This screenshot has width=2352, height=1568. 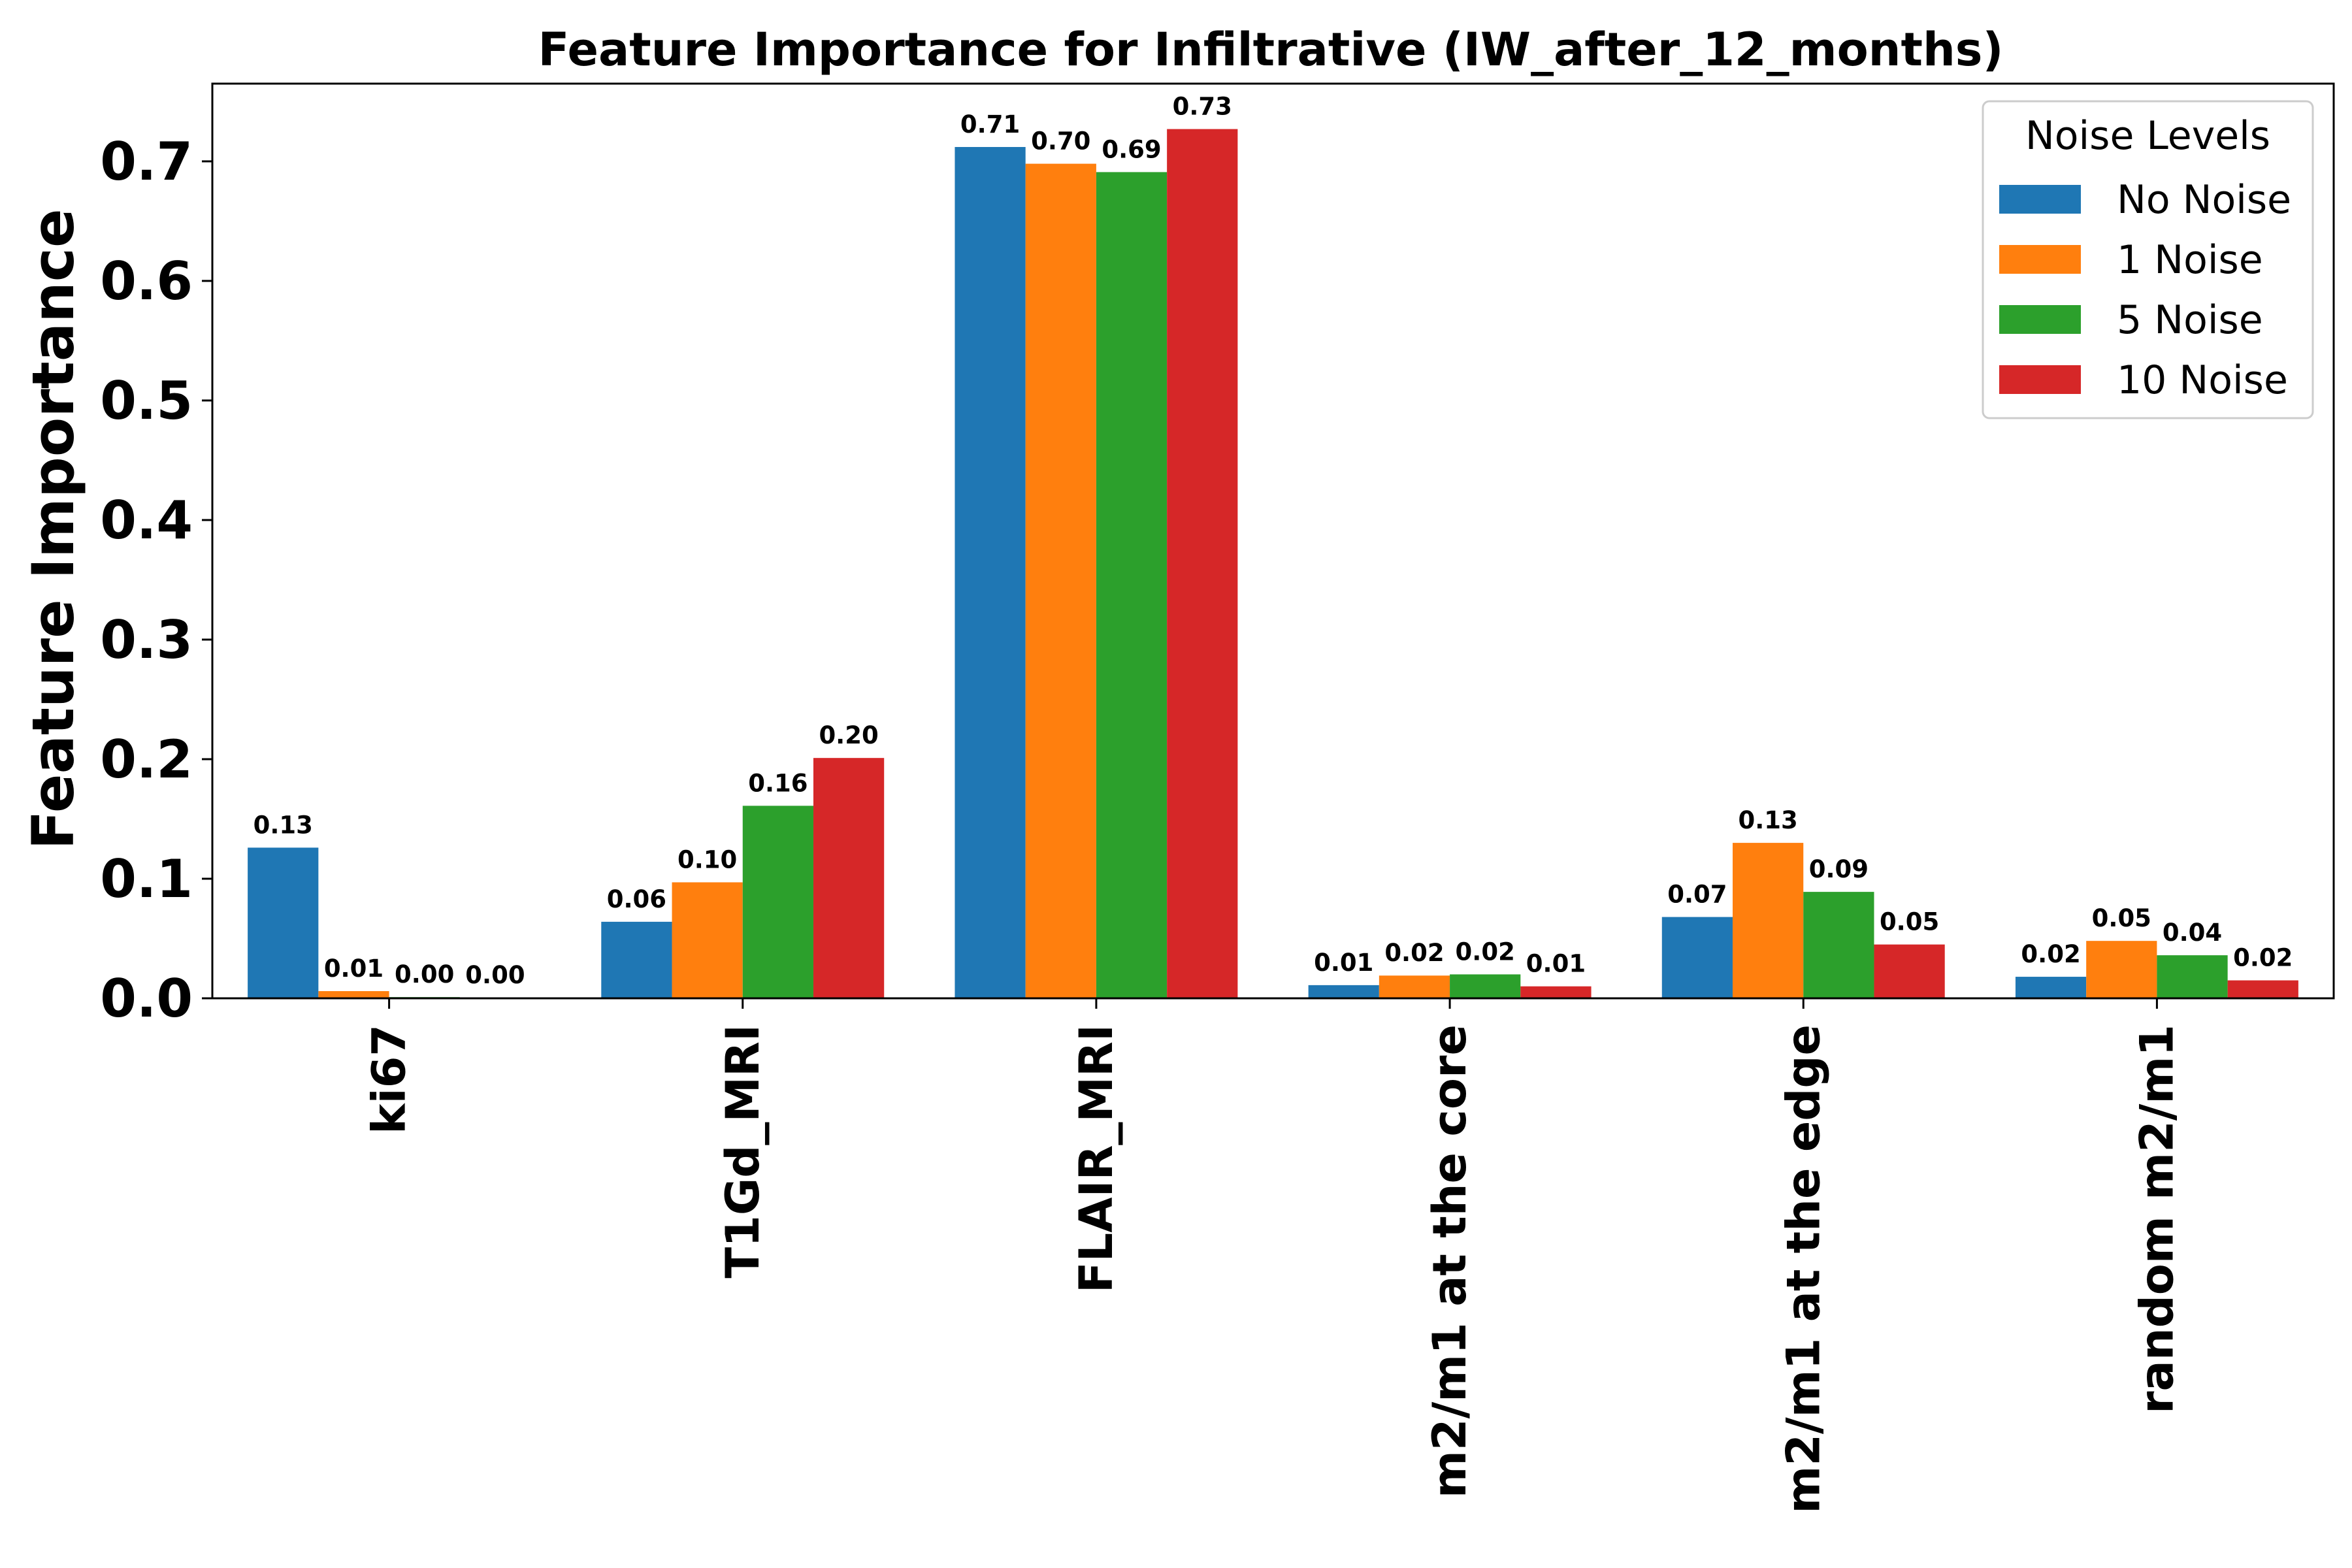 What do you see at coordinates (146, 161) in the screenshot?
I see `y-tick-label: 0.7` at bounding box center [146, 161].